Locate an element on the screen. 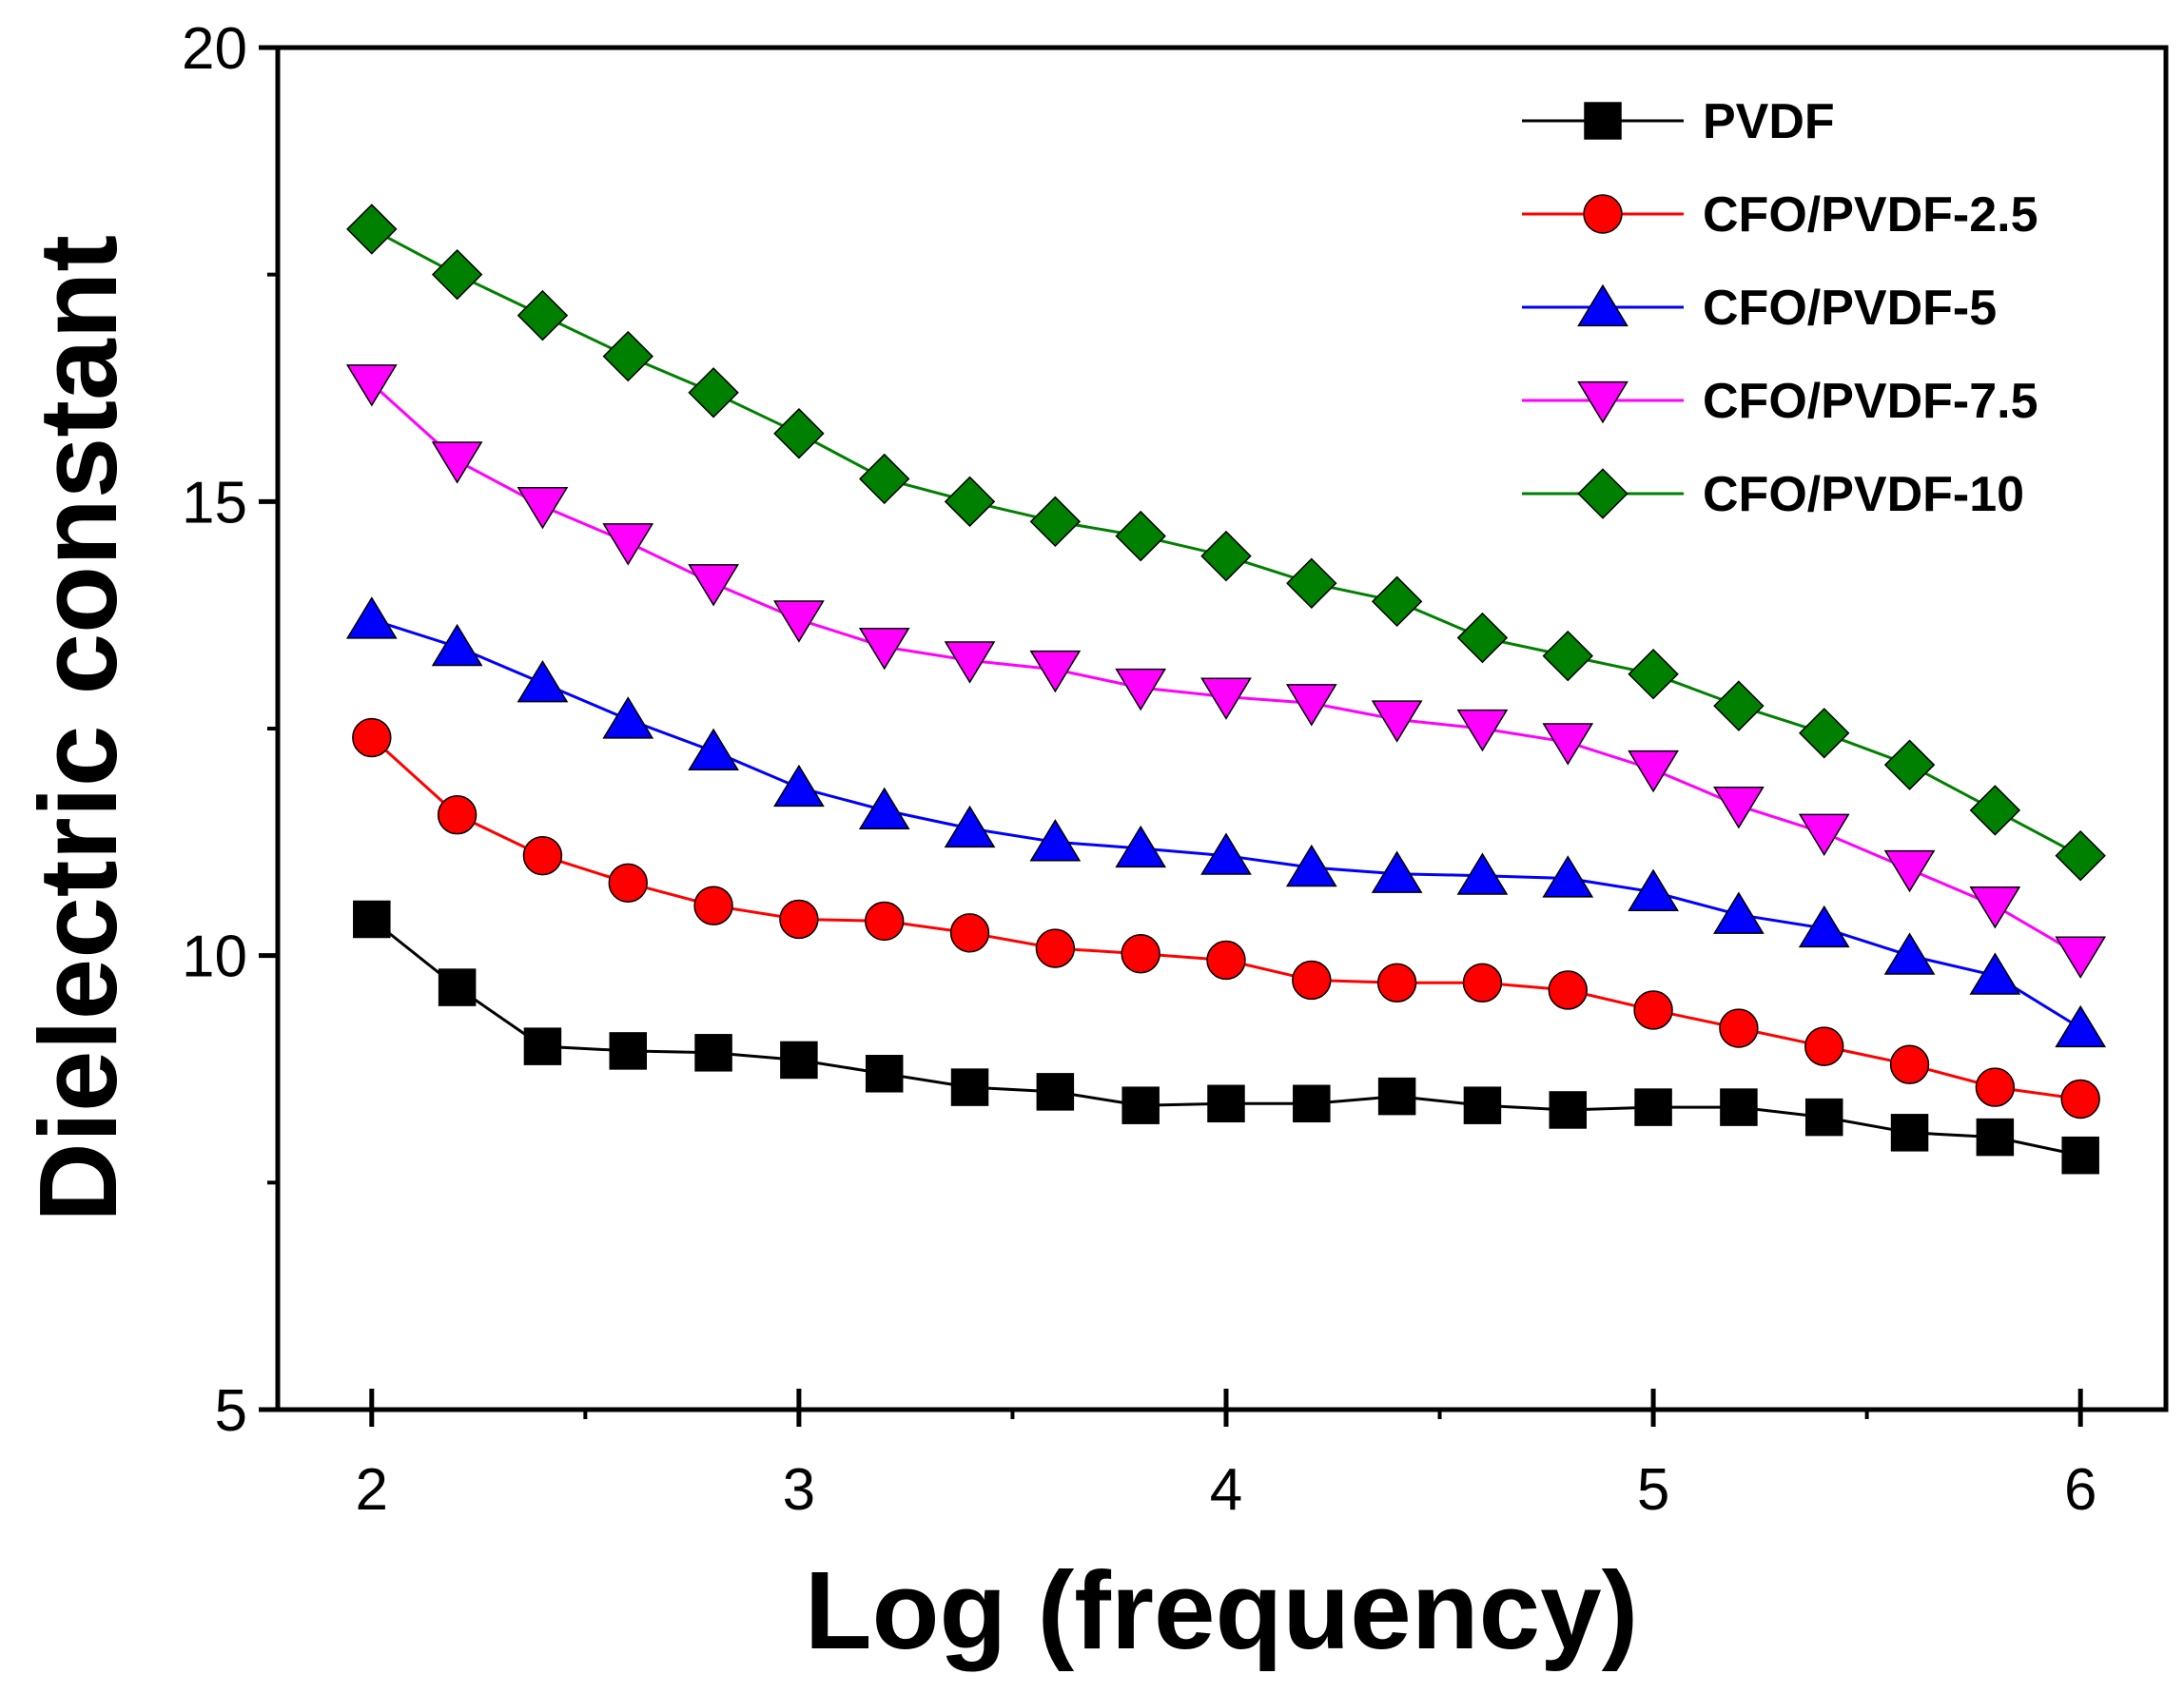 This screenshot has width=2184, height=1694. legend-label: PVDF is located at coordinates (1769, 121).